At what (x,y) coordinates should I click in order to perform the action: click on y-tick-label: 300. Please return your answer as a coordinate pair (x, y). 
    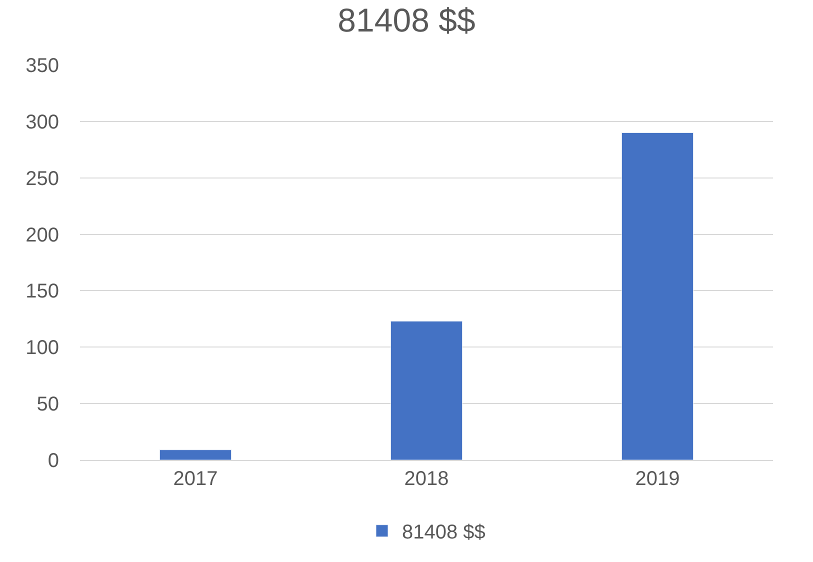
    Looking at the image, I should click on (42, 122).